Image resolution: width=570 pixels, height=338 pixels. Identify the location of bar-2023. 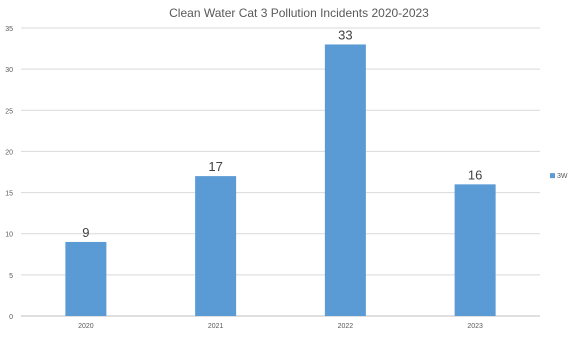
(475, 250).